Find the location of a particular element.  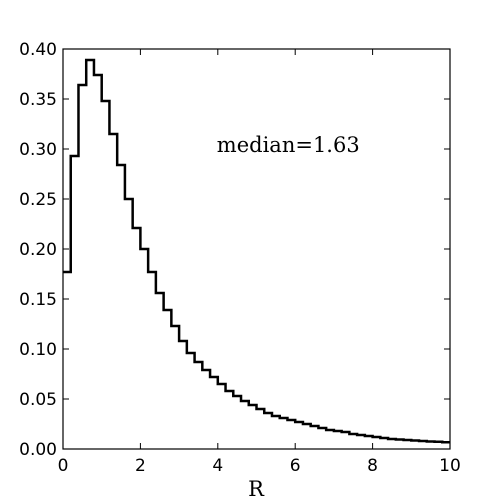

y-tick-label: 0.05 is located at coordinates (38, 400).